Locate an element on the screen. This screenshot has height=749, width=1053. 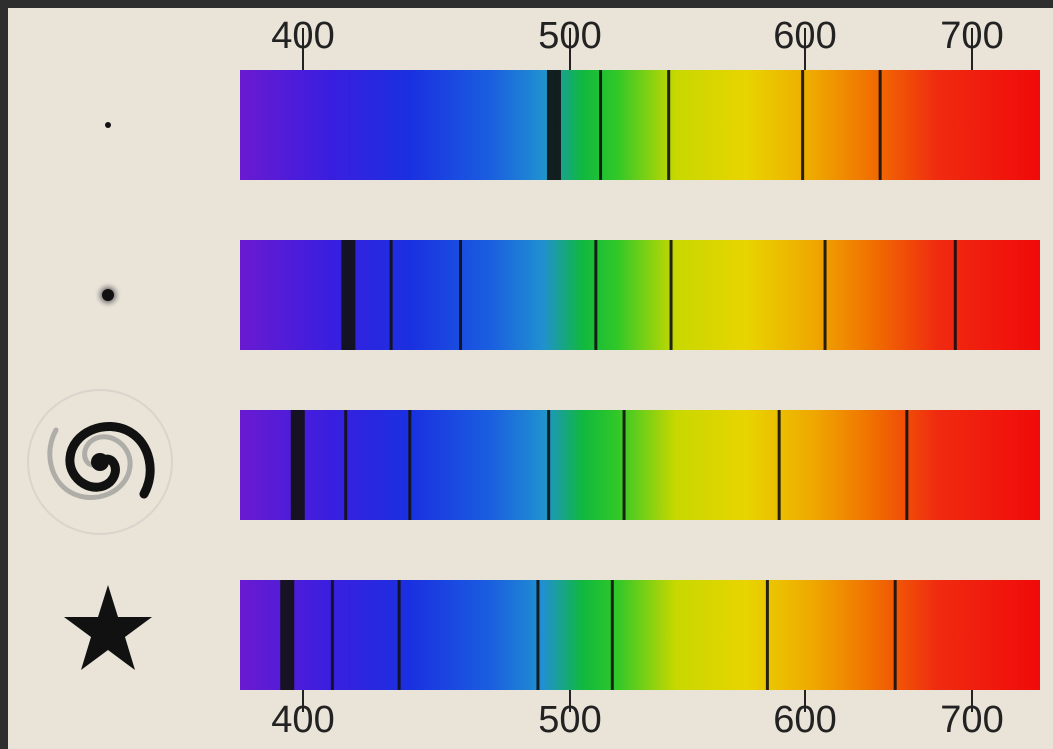
galaxy-disk is located at coordinates (100, 462).